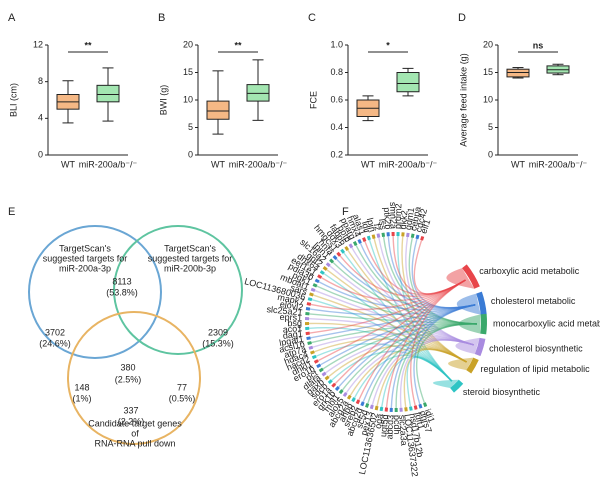 Image resolution: width=600 pixels, height=486 pixels. I want to click on panel-letter: A, so click(12, 18).